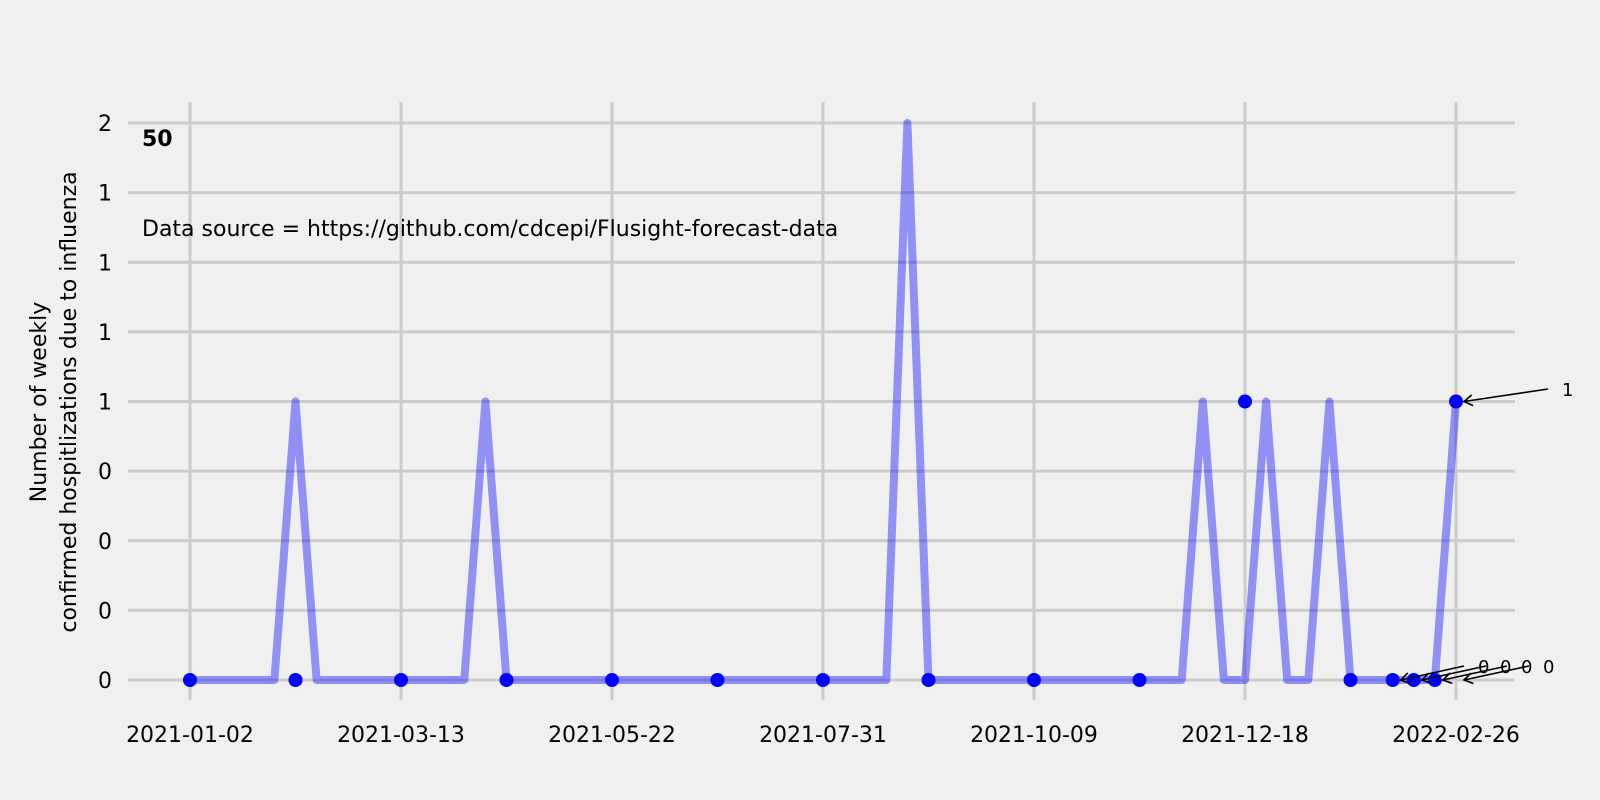  Describe the element at coordinates (612, 735) in the screenshot. I see `x-tick-label: 2021-05-22` at that location.